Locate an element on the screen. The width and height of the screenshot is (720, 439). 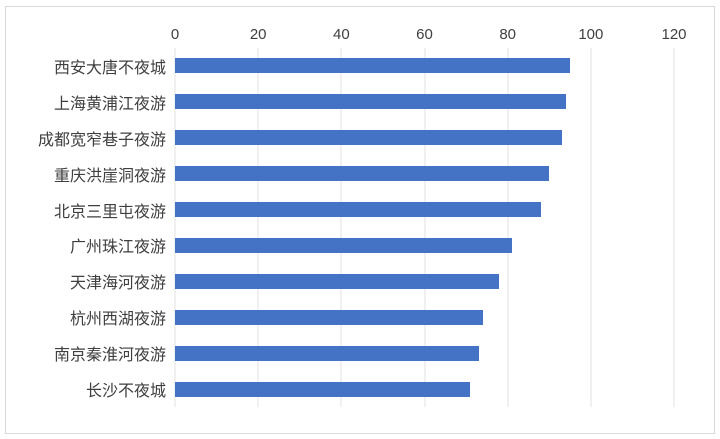
x-axis-tick-label: 60 is located at coordinates (424, 34).